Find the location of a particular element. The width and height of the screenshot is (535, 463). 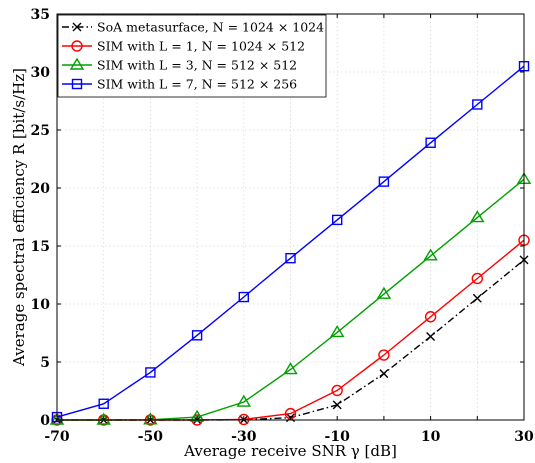

y-tick-label: 30 is located at coordinates (41, 73).